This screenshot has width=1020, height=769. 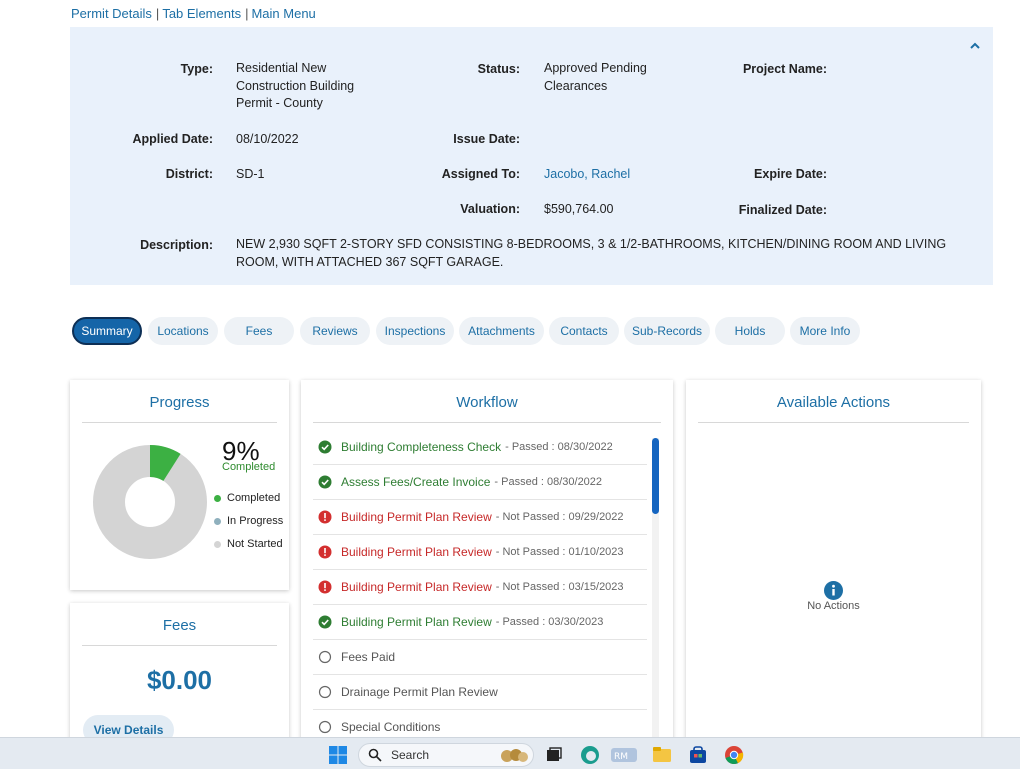 What do you see at coordinates (202, 13) in the screenshot?
I see `breadcrumb-tab-elements: Tab Elements` at bounding box center [202, 13].